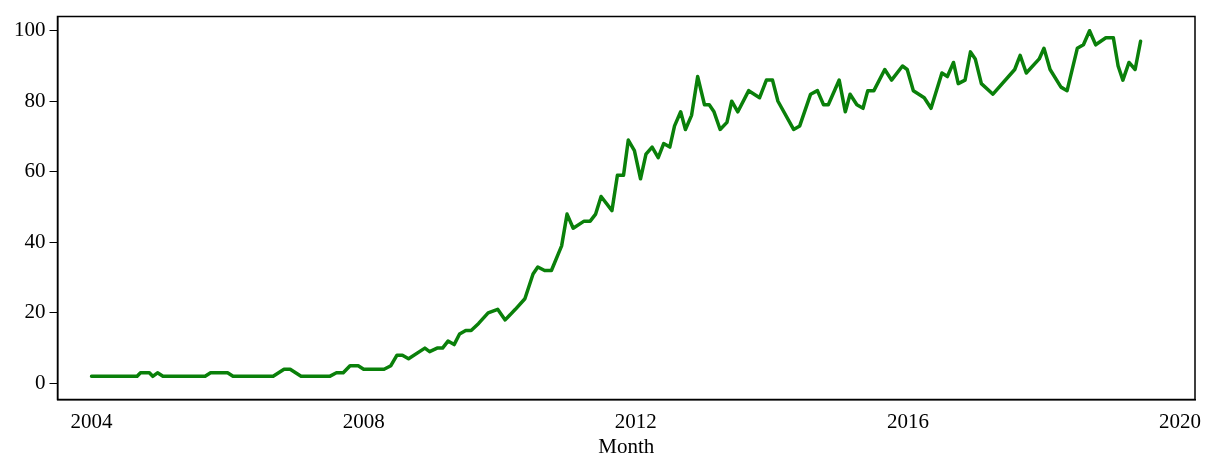 The height and width of the screenshot is (460, 1215). Describe the element at coordinates (30, 29) in the screenshot. I see `y-tick-label: 100` at that location.